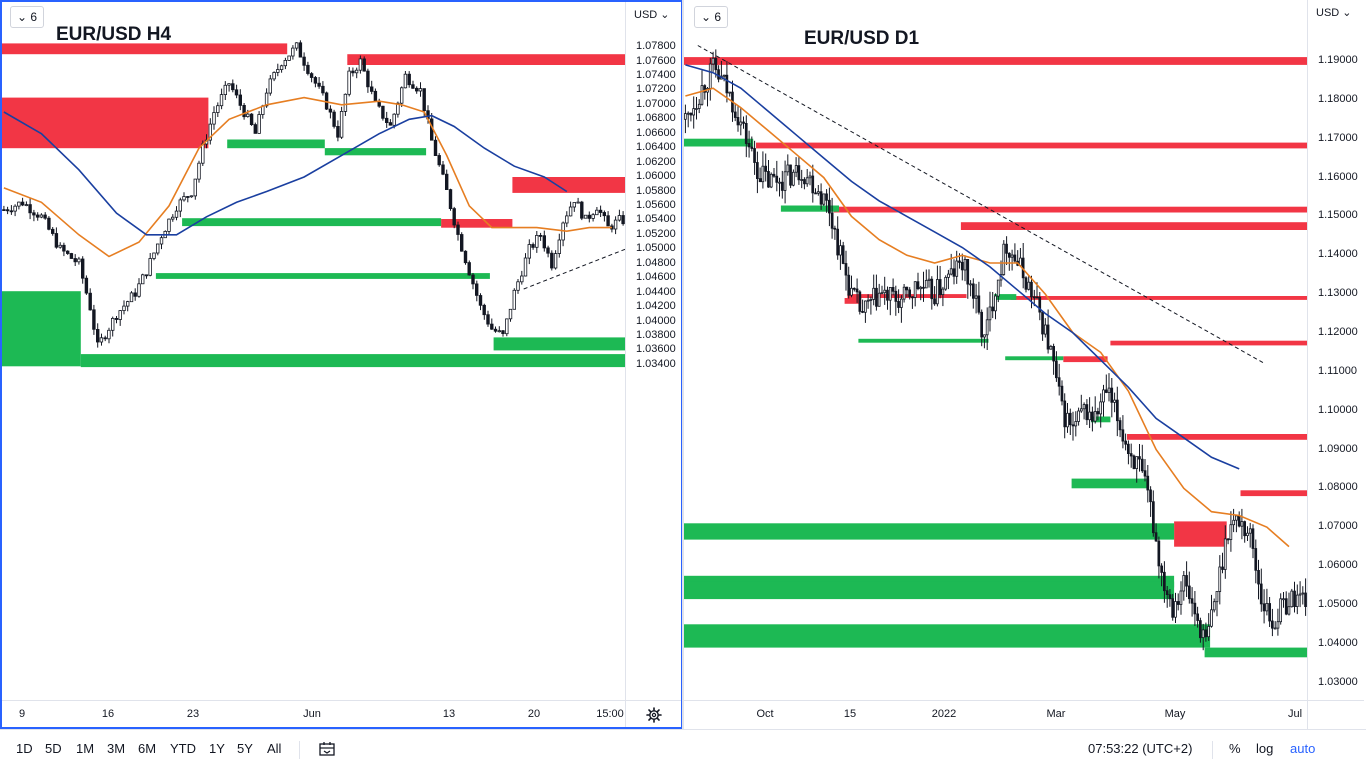  What do you see at coordinates (313, 714) in the screenshot?
I see `time-axis-h4: 9 16 23 Jun 13 20 15:00` at bounding box center [313, 714].